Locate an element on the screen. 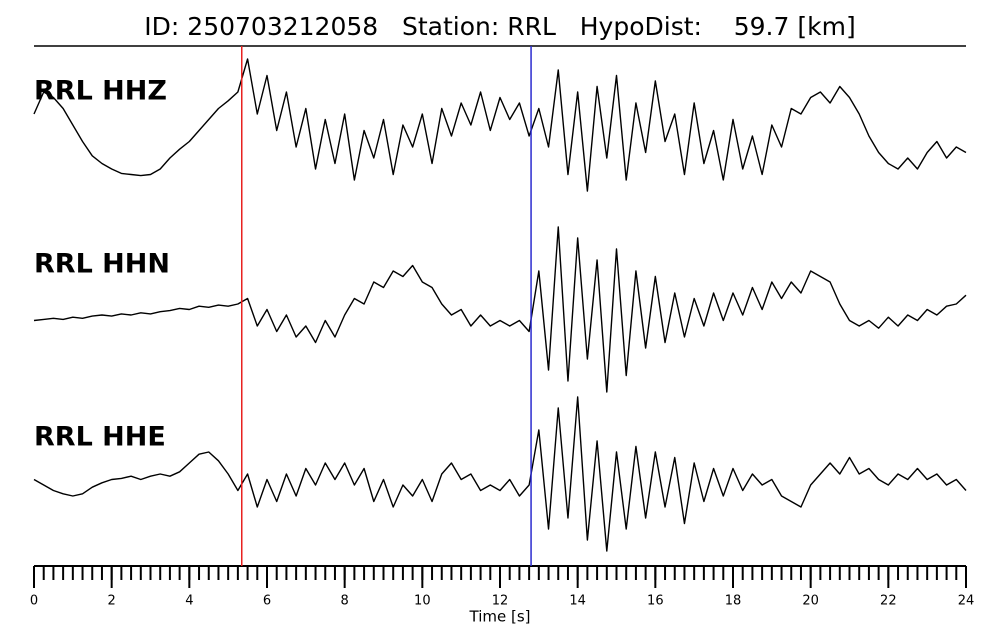 The height and width of the screenshot is (640, 1000). x-tick-label: 14 is located at coordinates (577, 601).